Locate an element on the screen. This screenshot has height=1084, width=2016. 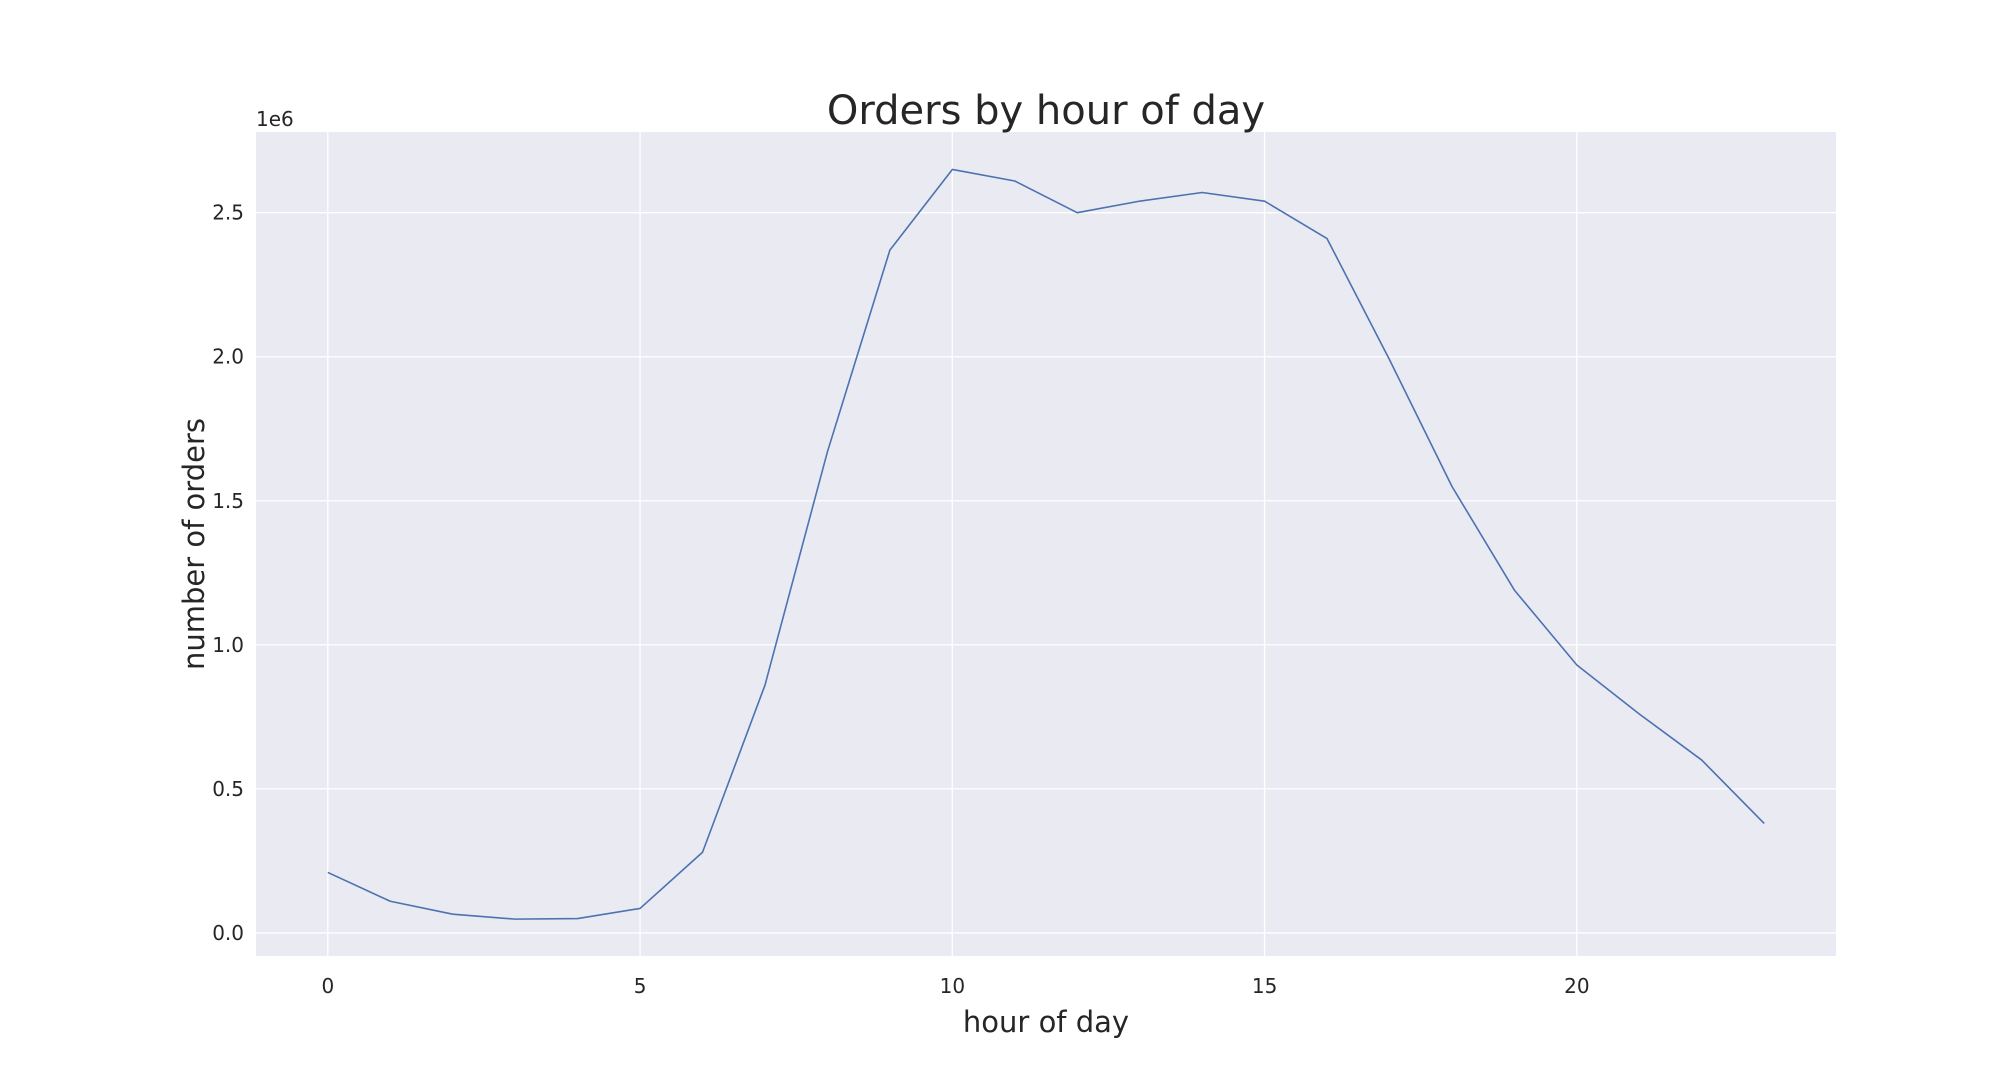
y-tick-label: 0.5 is located at coordinates (228, 789).